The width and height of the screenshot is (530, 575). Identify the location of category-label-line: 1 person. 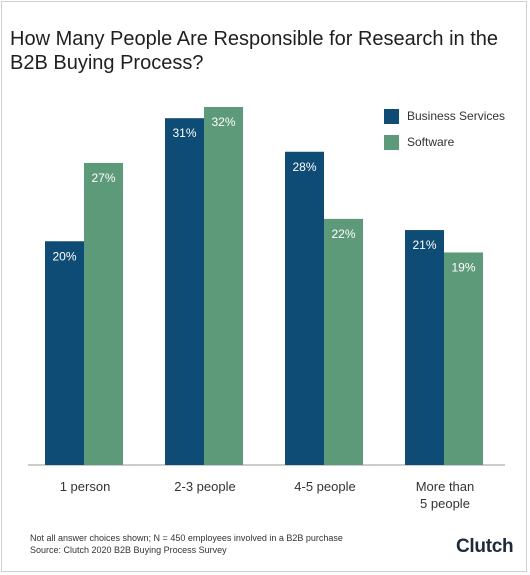
(85, 486).